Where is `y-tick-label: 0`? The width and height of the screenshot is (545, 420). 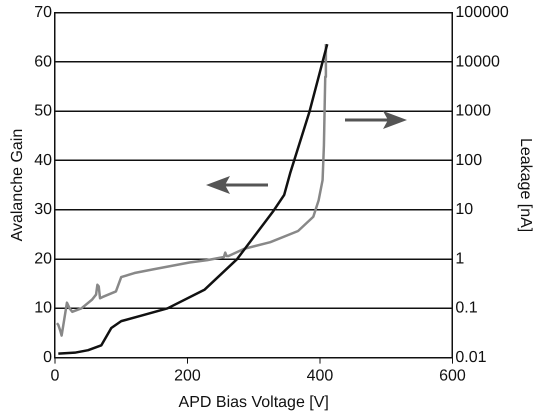 y-tick-label: 0 is located at coordinates (47, 357).